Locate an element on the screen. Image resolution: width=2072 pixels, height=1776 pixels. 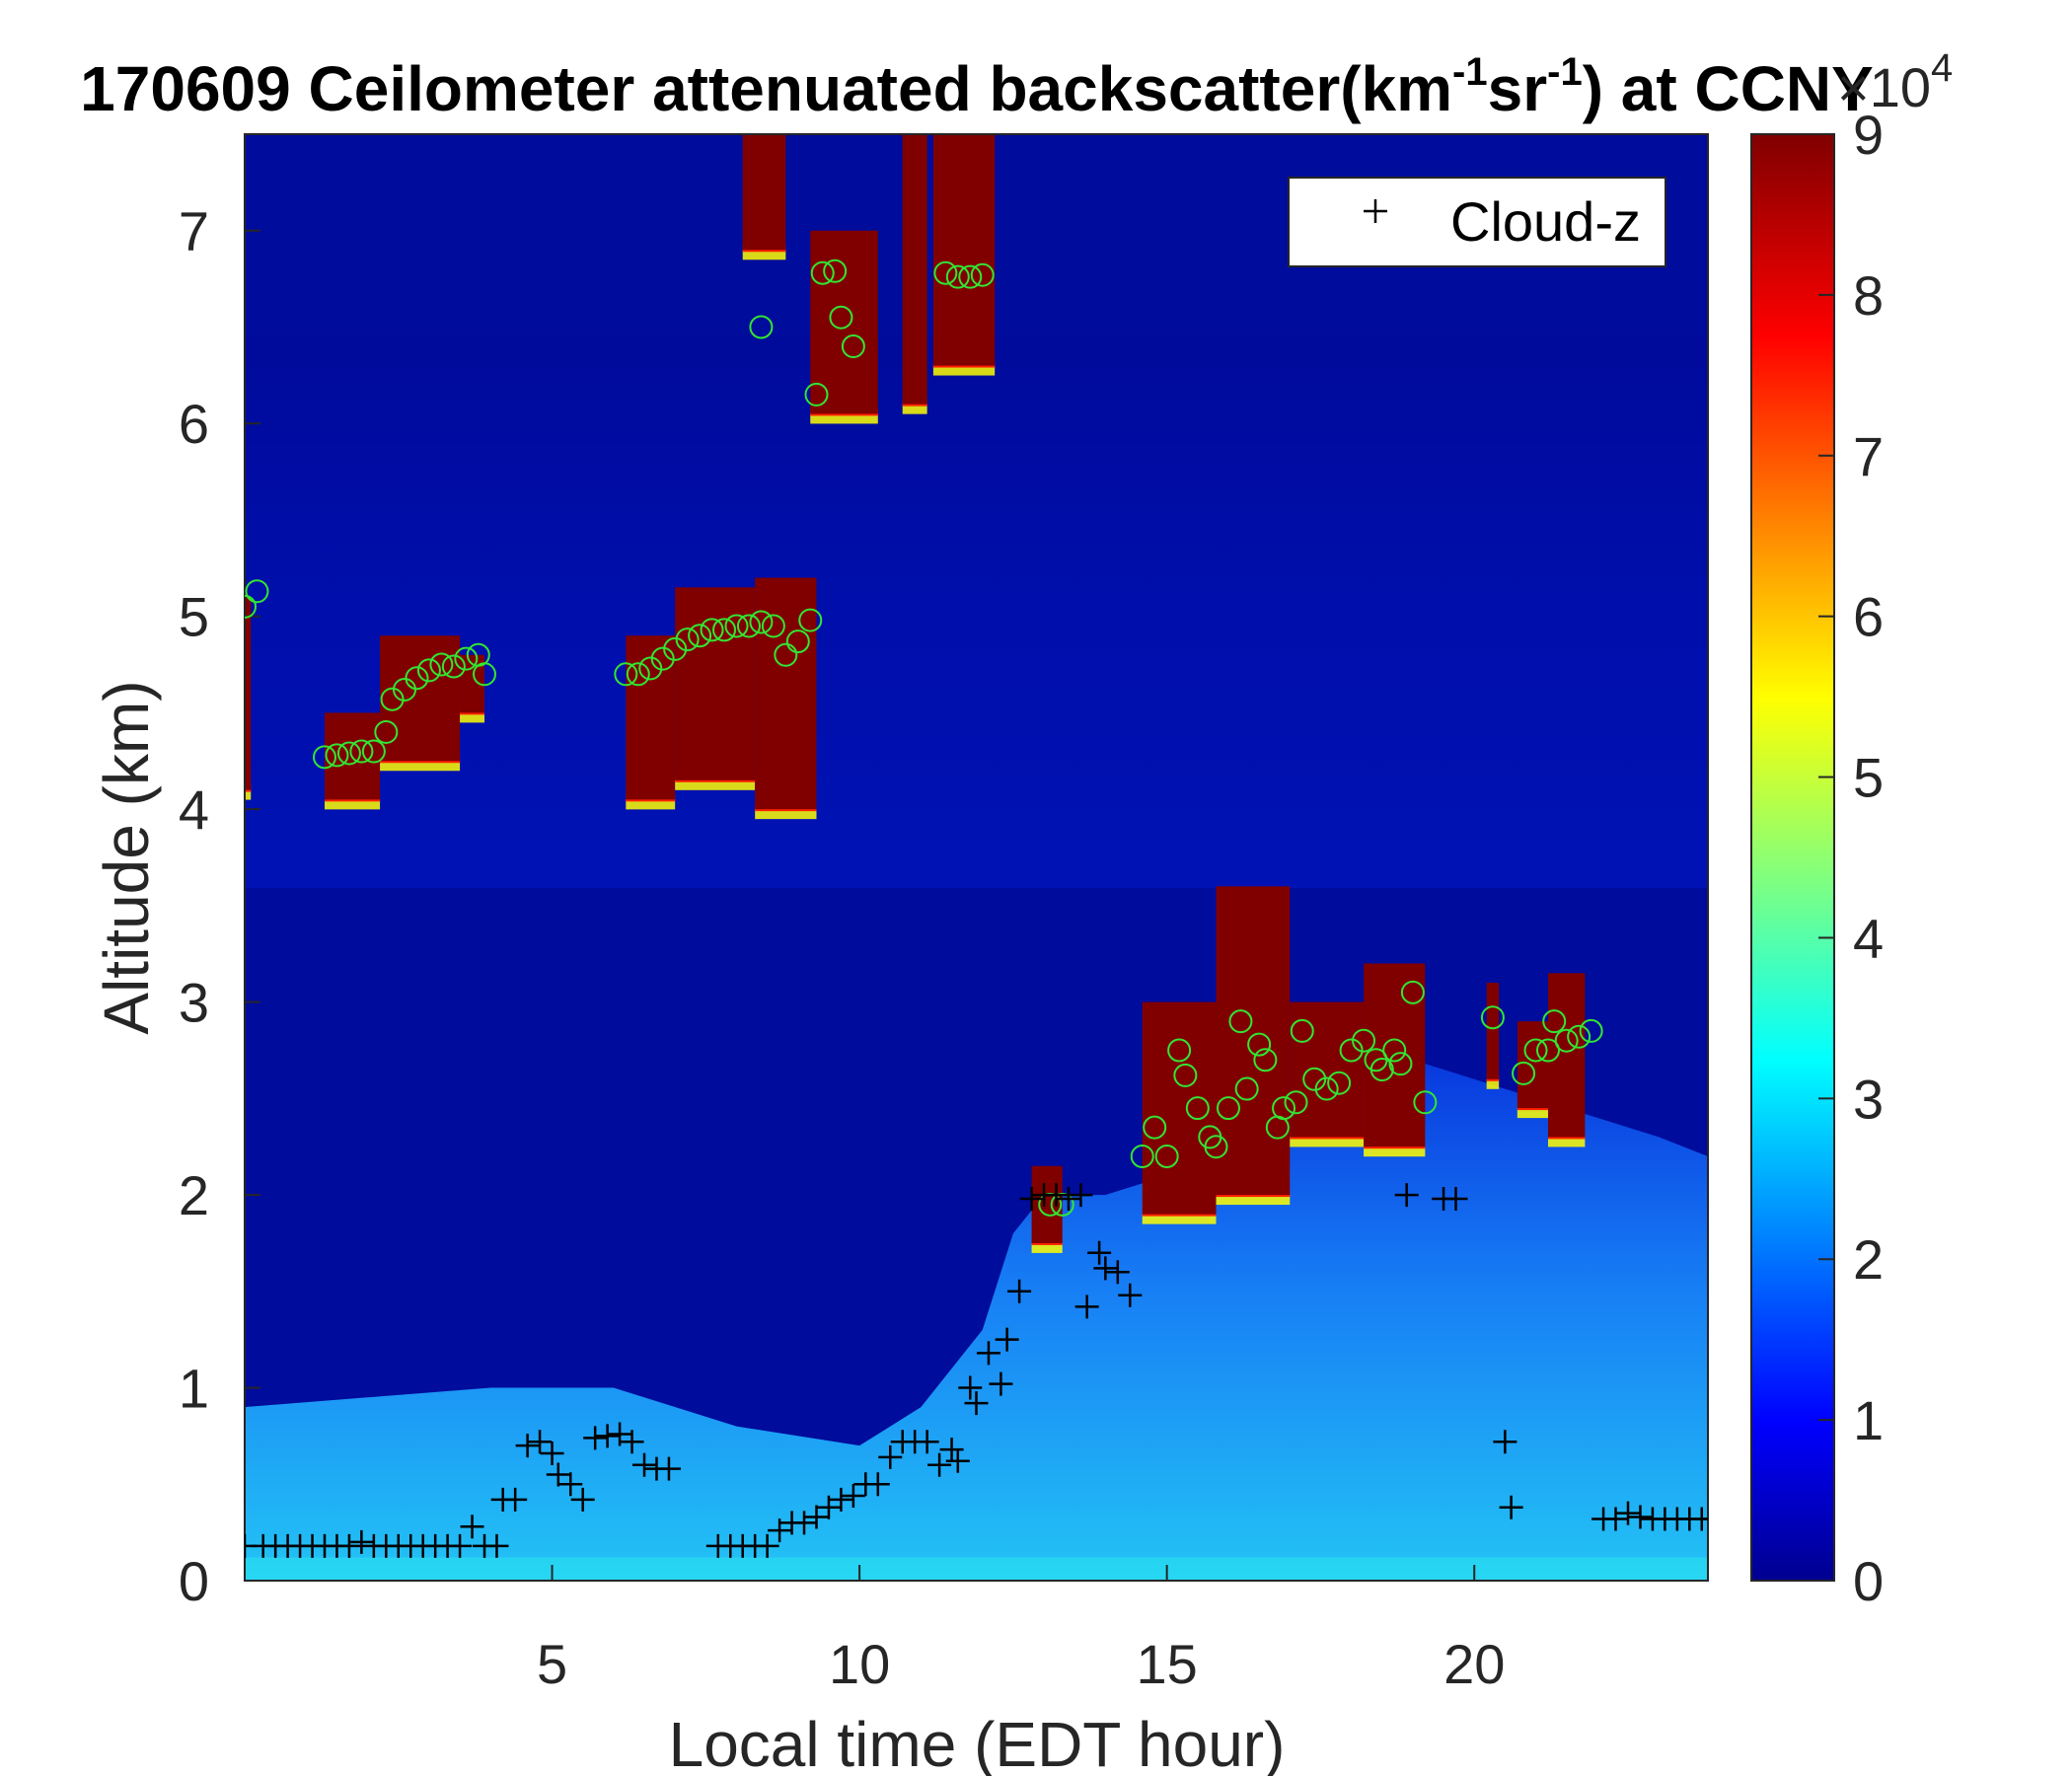
legend-box is located at coordinates (1477, 222).